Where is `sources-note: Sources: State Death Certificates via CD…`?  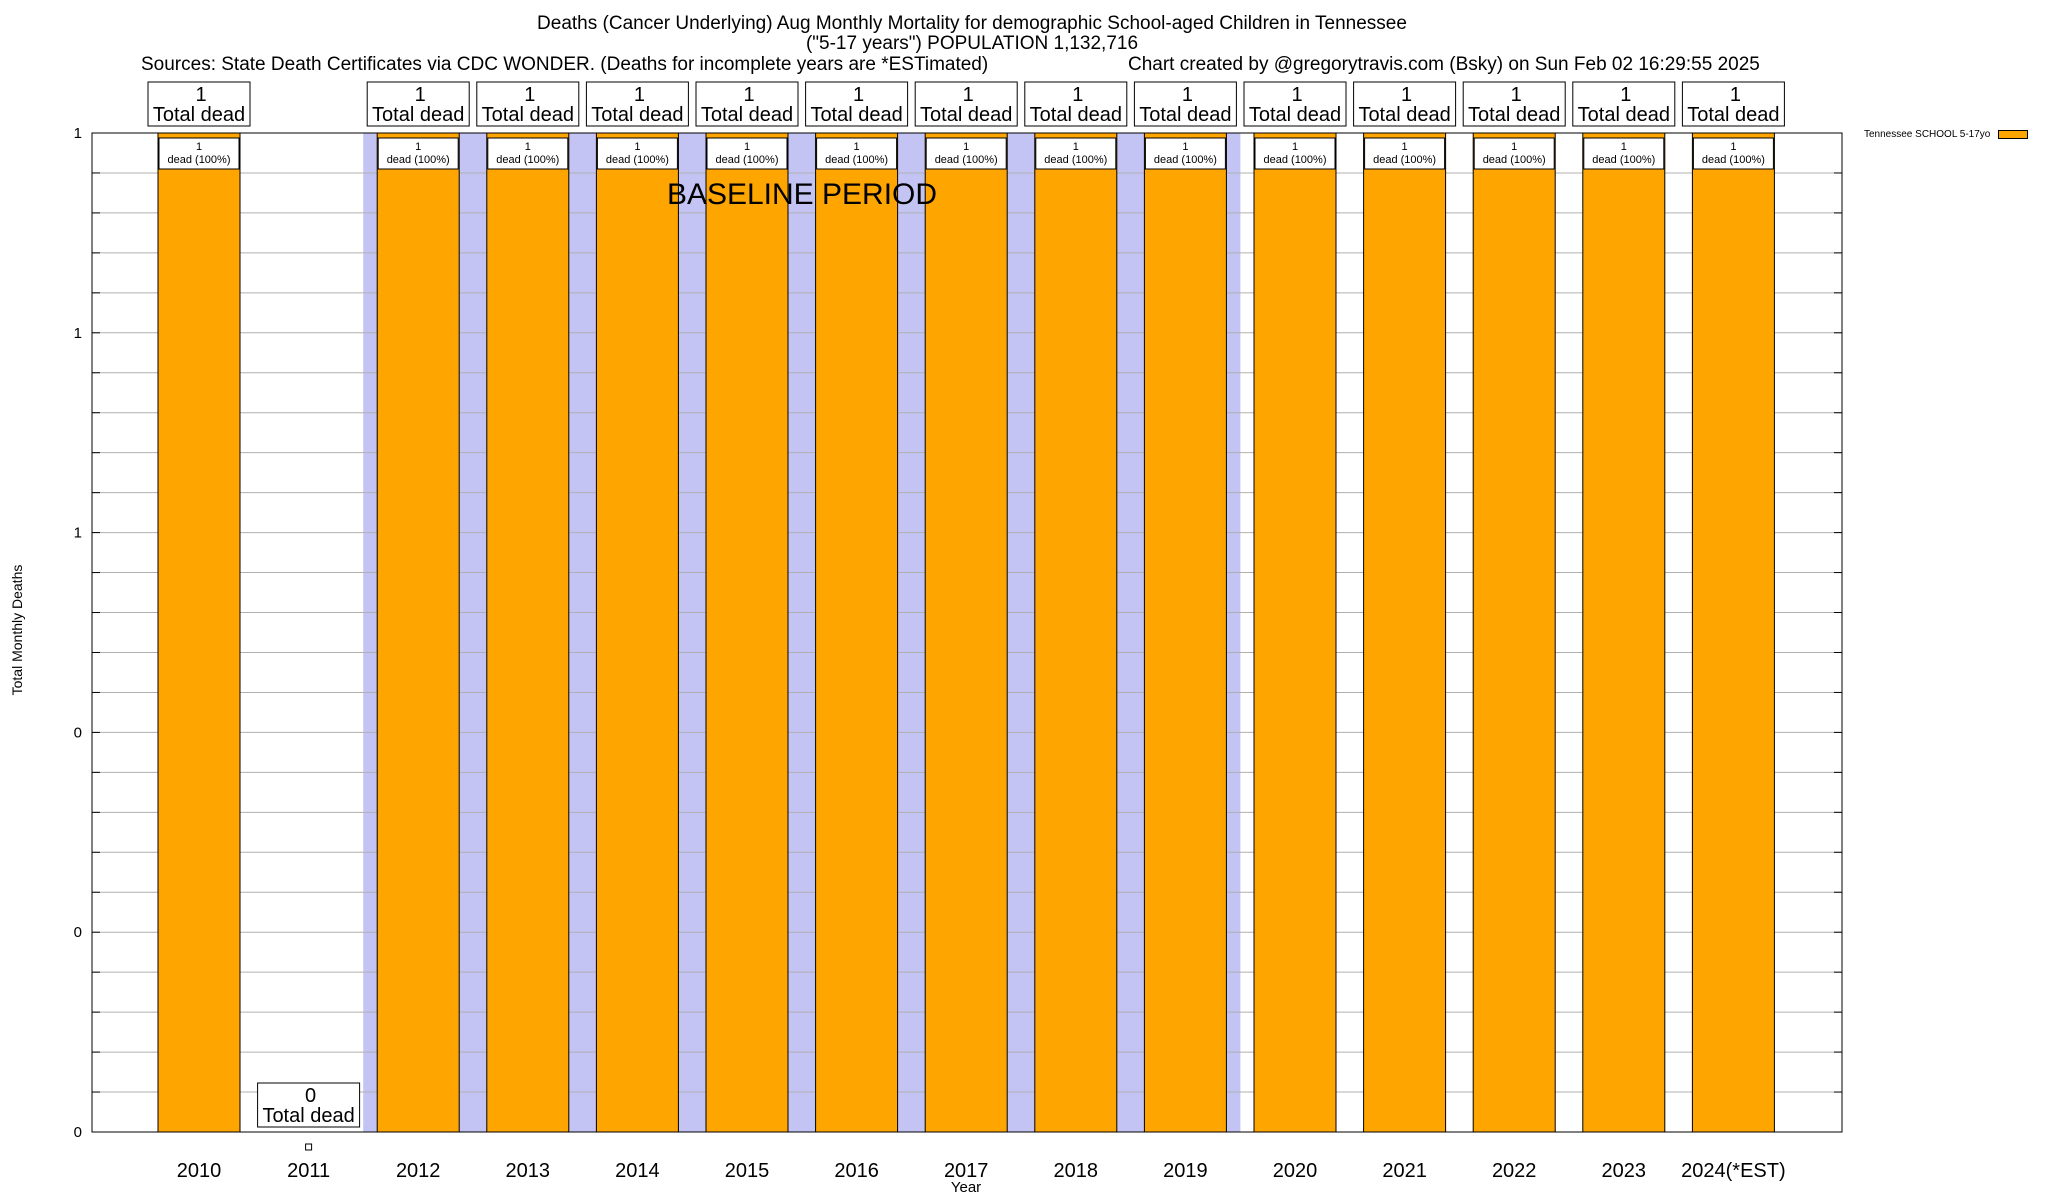
sources-note: Sources: State Death Certificates via CD… is located at coordinates (565, 64).